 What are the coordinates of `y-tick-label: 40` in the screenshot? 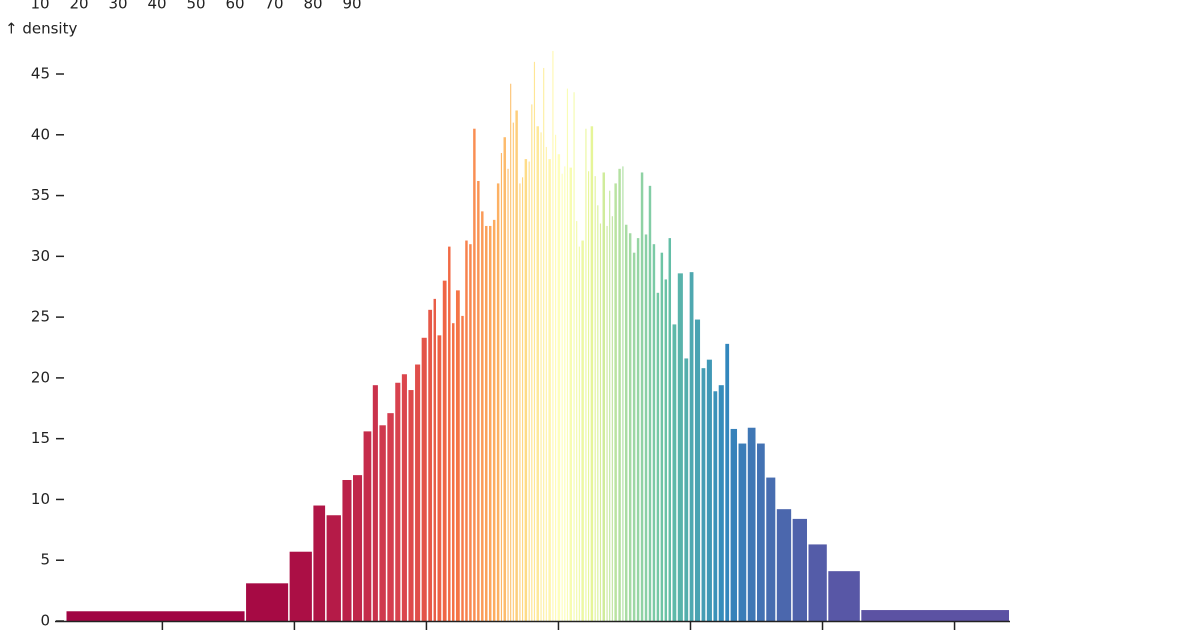 It's located at (40, 134).